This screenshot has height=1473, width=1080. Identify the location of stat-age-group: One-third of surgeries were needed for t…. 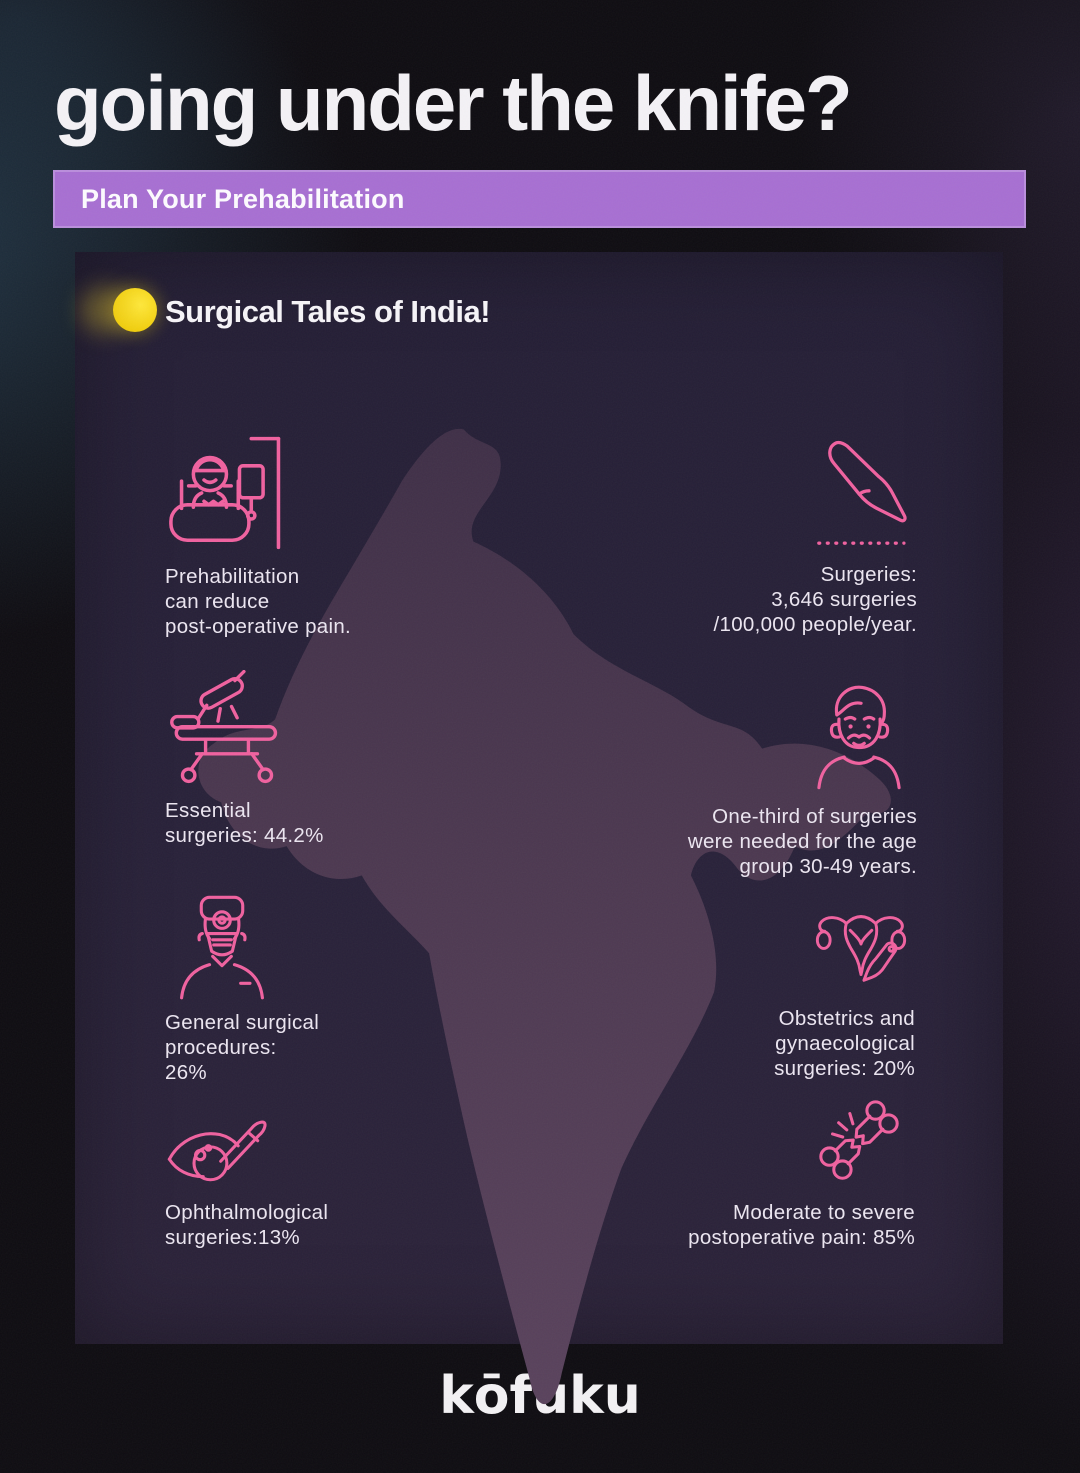
(802, 779).